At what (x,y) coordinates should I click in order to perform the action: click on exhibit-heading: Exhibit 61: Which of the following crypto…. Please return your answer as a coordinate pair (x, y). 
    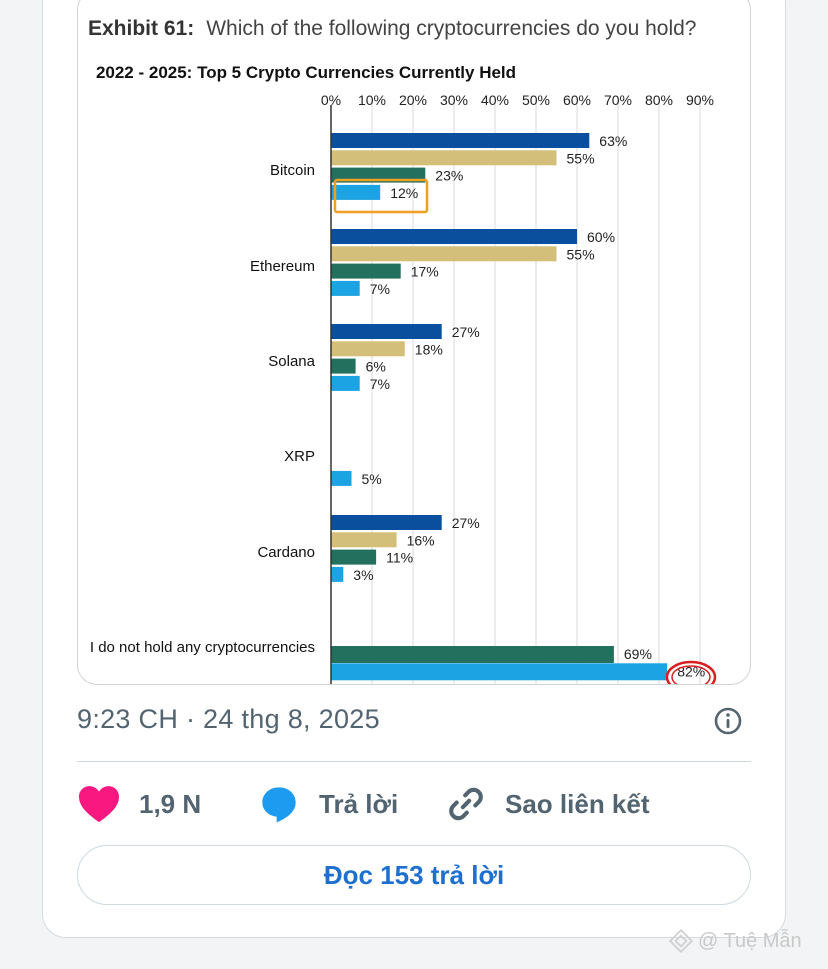
    Looking at the image, I should click on (392, 29).